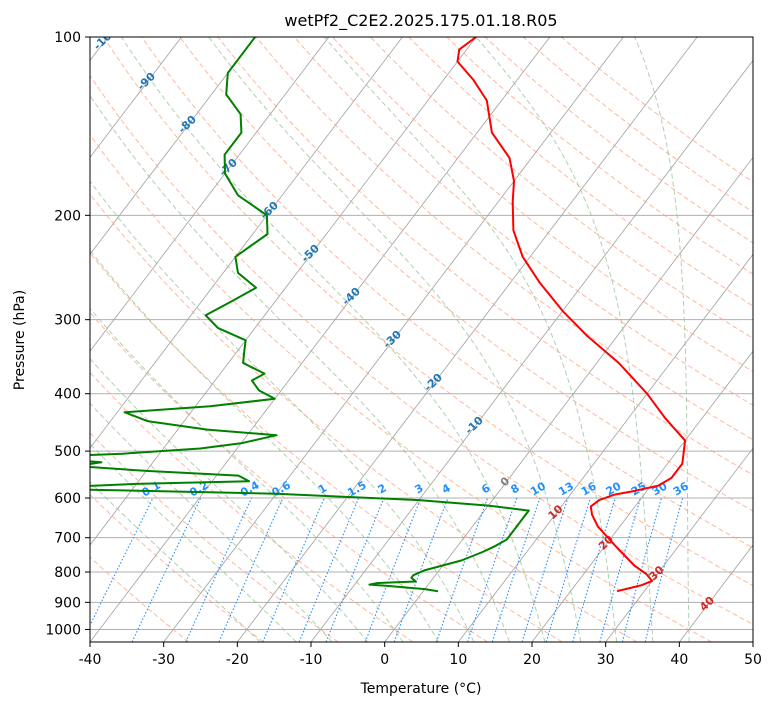 Image resolution: width=775 pixels, height=708 pixels. I want to click on y-tick-label: 300, so click(67, 321).